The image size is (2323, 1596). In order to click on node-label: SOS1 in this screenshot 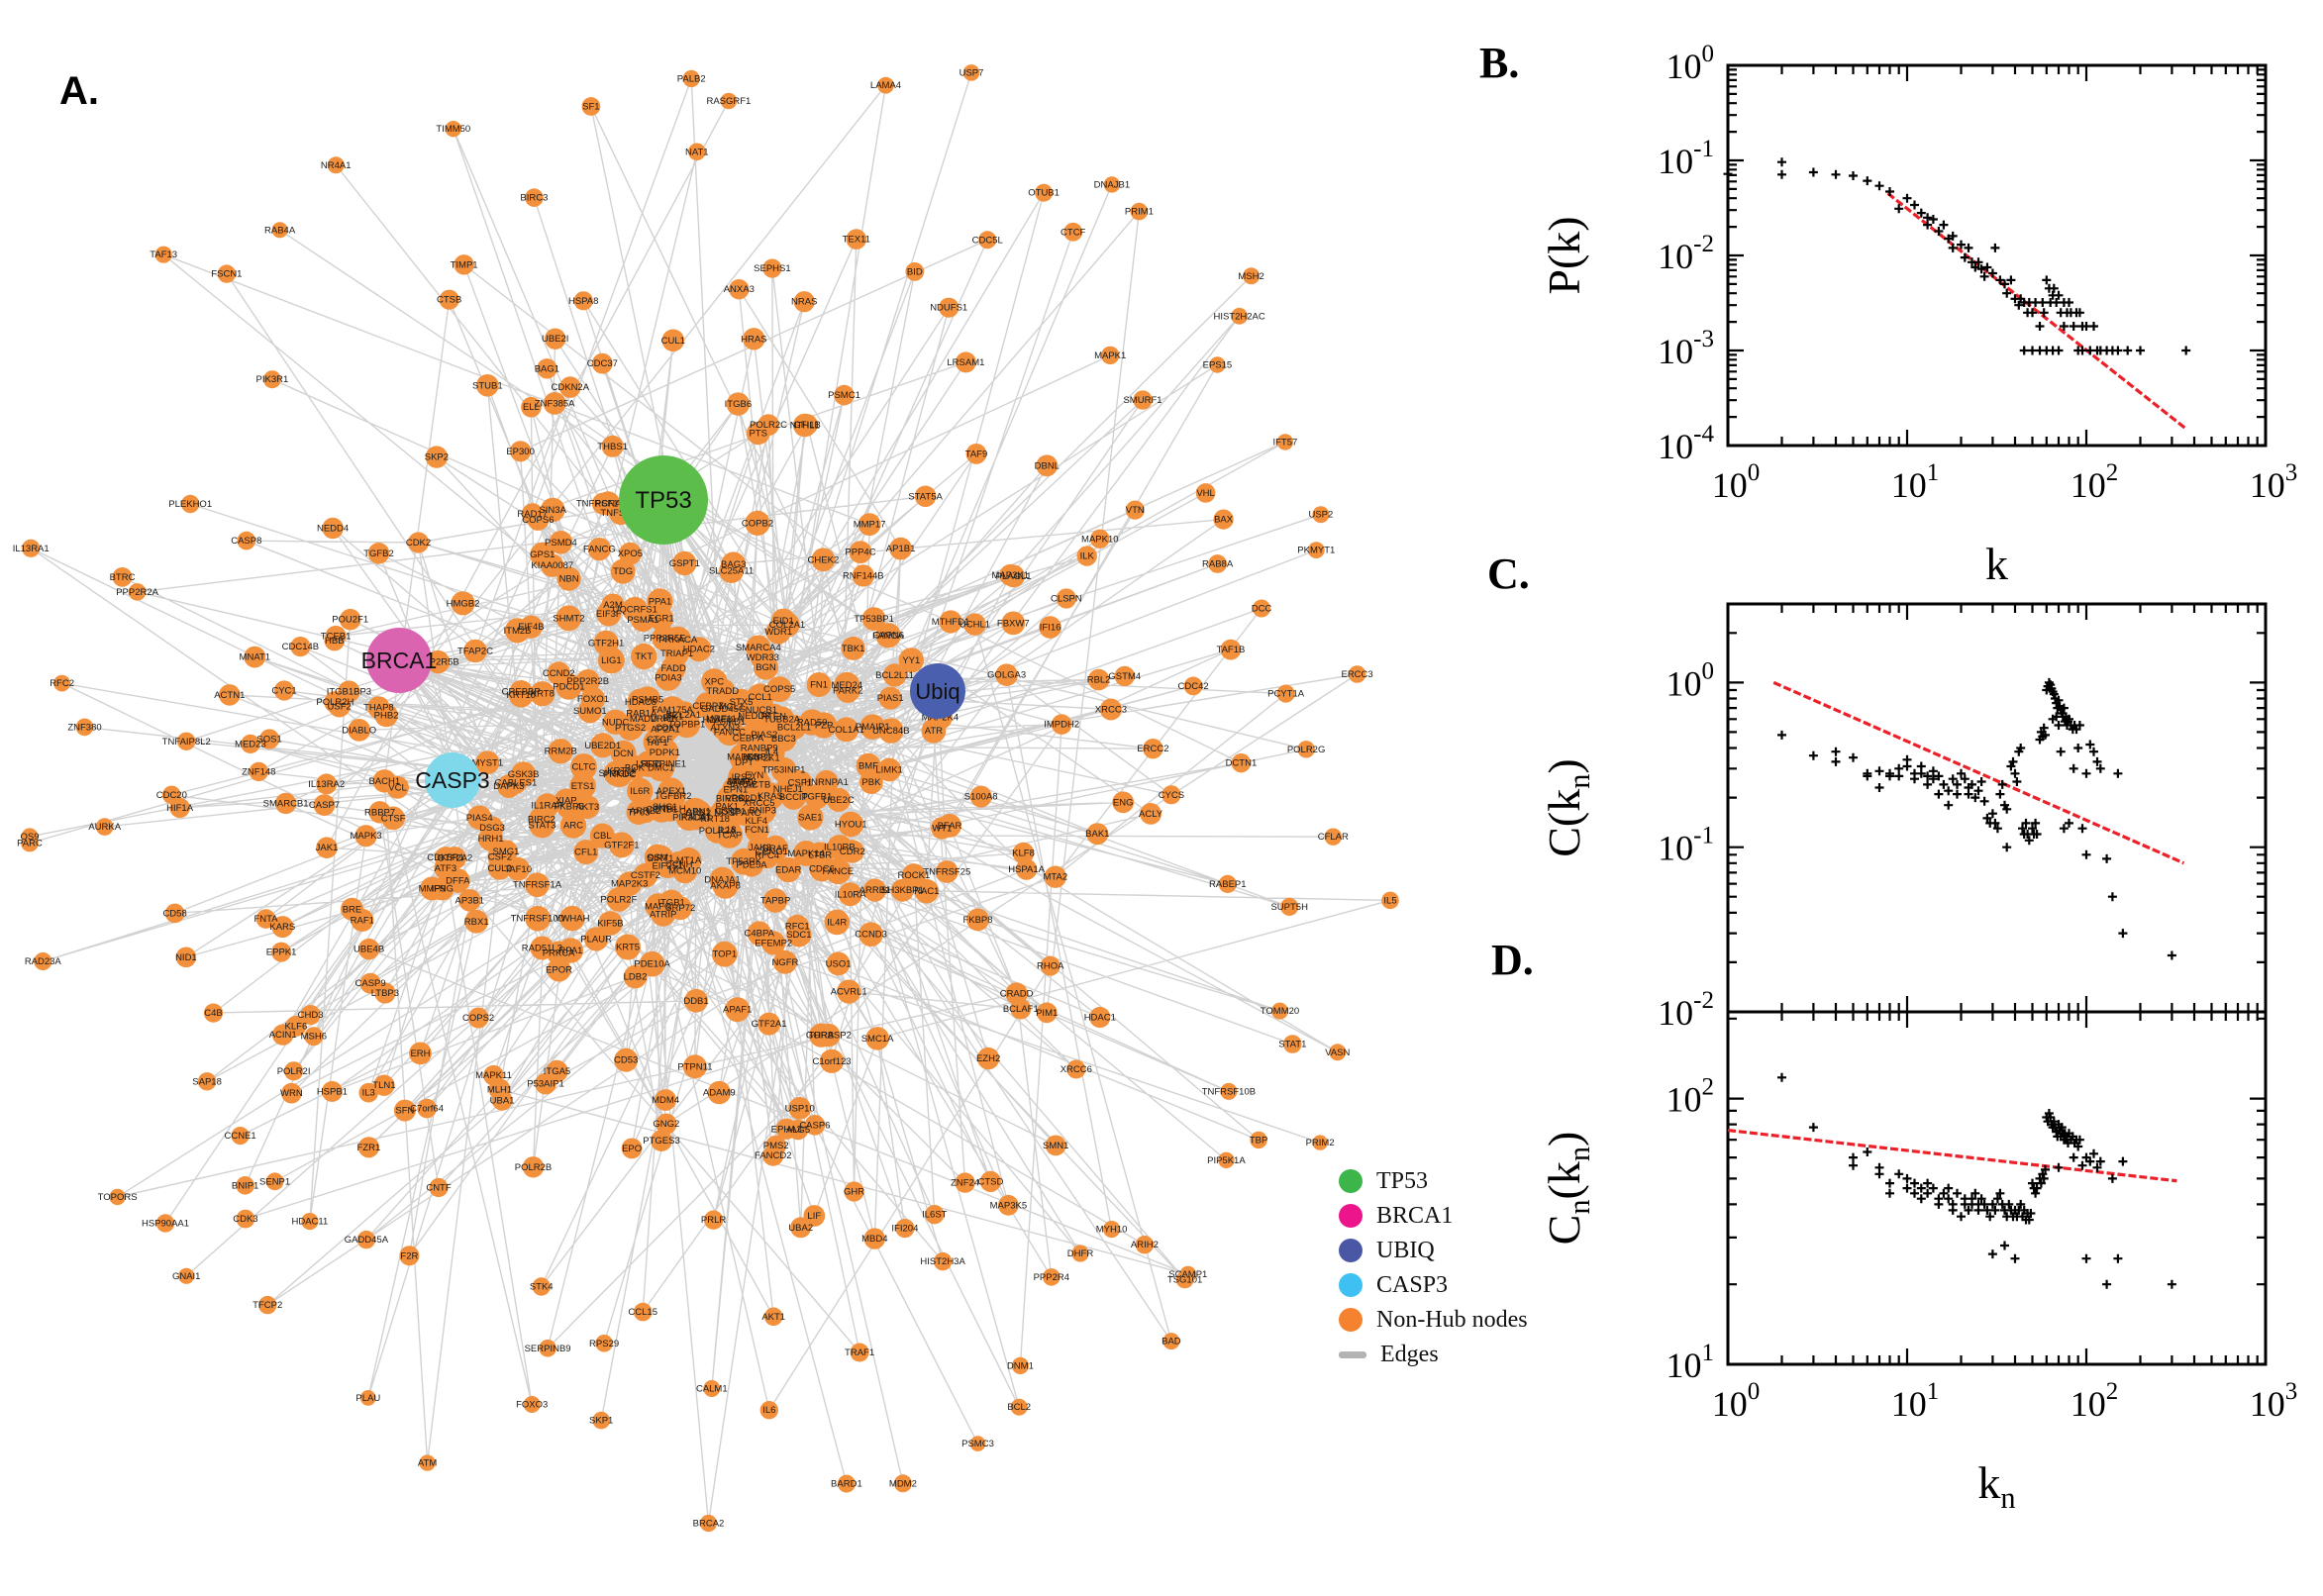, I will do `click(268, 740)`.